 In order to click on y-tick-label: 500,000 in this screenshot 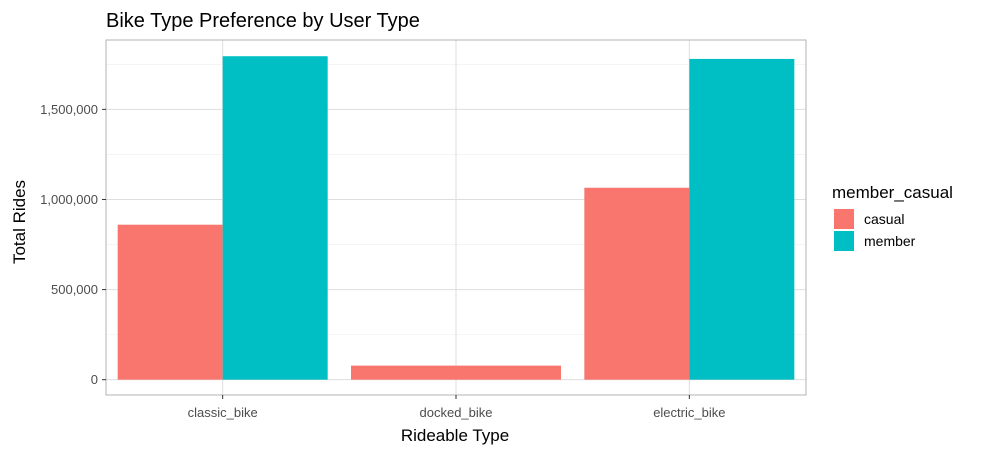, I will do `click(74, 289)`.